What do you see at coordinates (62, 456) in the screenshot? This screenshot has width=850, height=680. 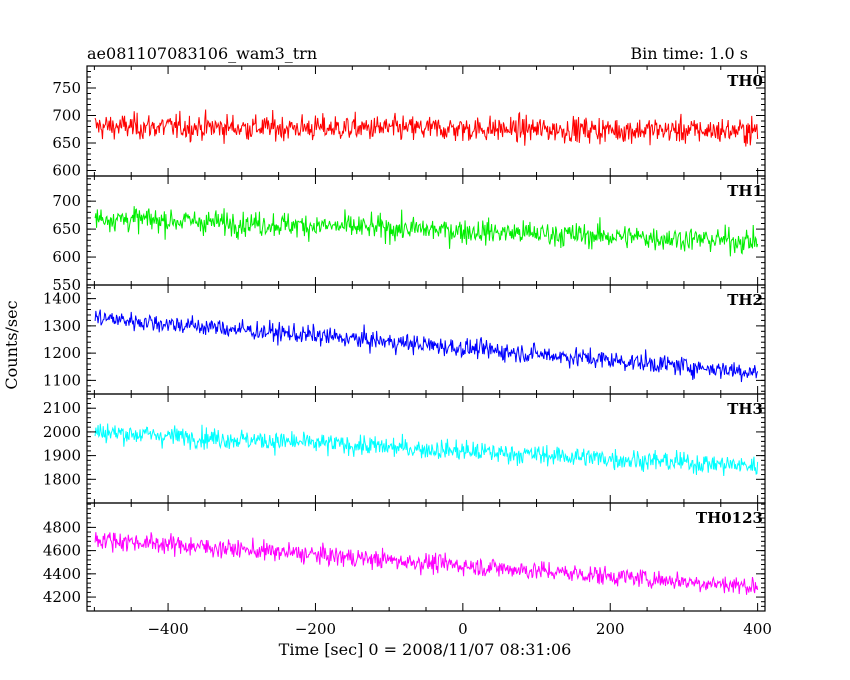 I see `y-tick-label: 1900` at bounding box center [62, 456].